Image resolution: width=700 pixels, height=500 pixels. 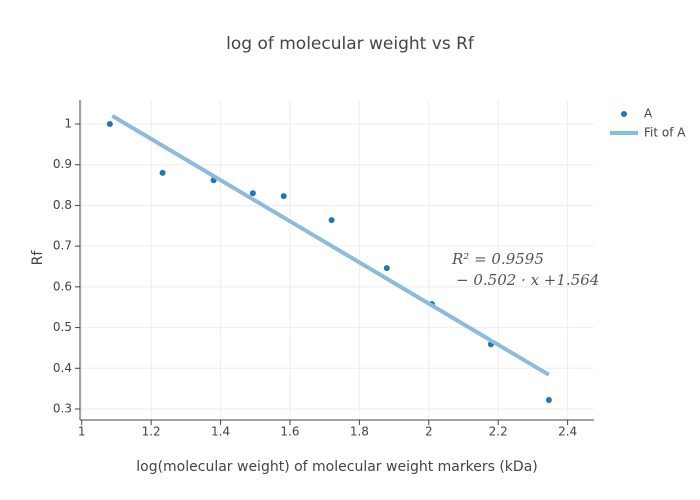 I want to click on x-tick-label: 2.4, so click(x=567, y=432).